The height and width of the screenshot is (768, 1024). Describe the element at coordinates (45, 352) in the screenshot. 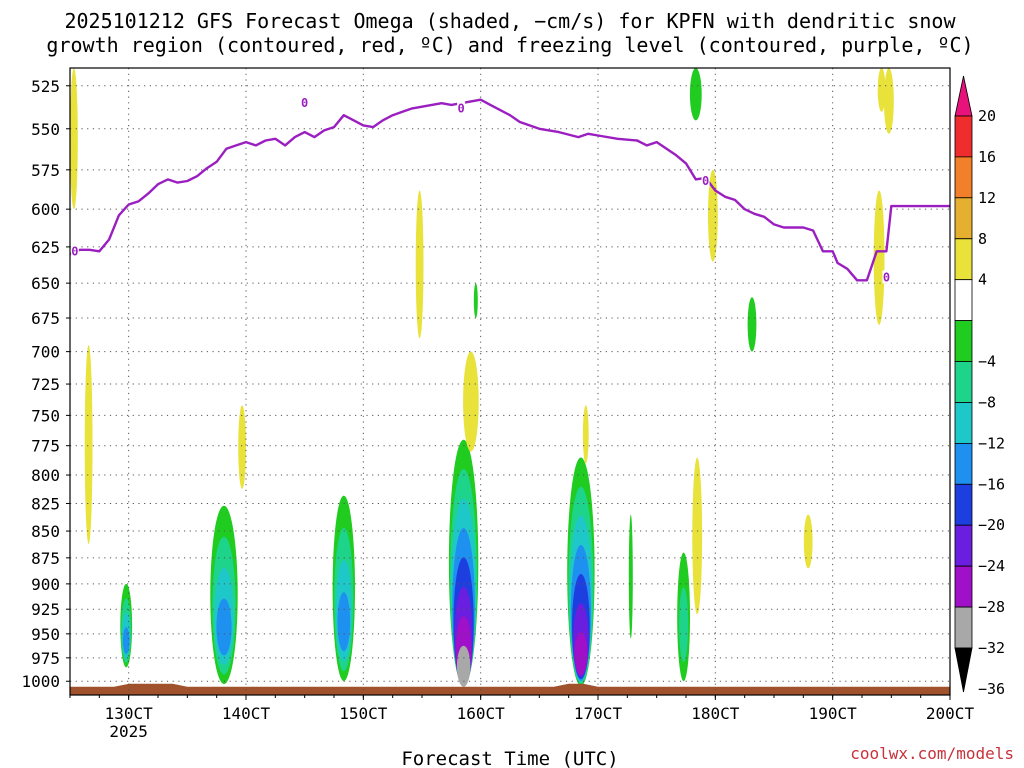

I see `y-tick-label-700: 700` at that location.